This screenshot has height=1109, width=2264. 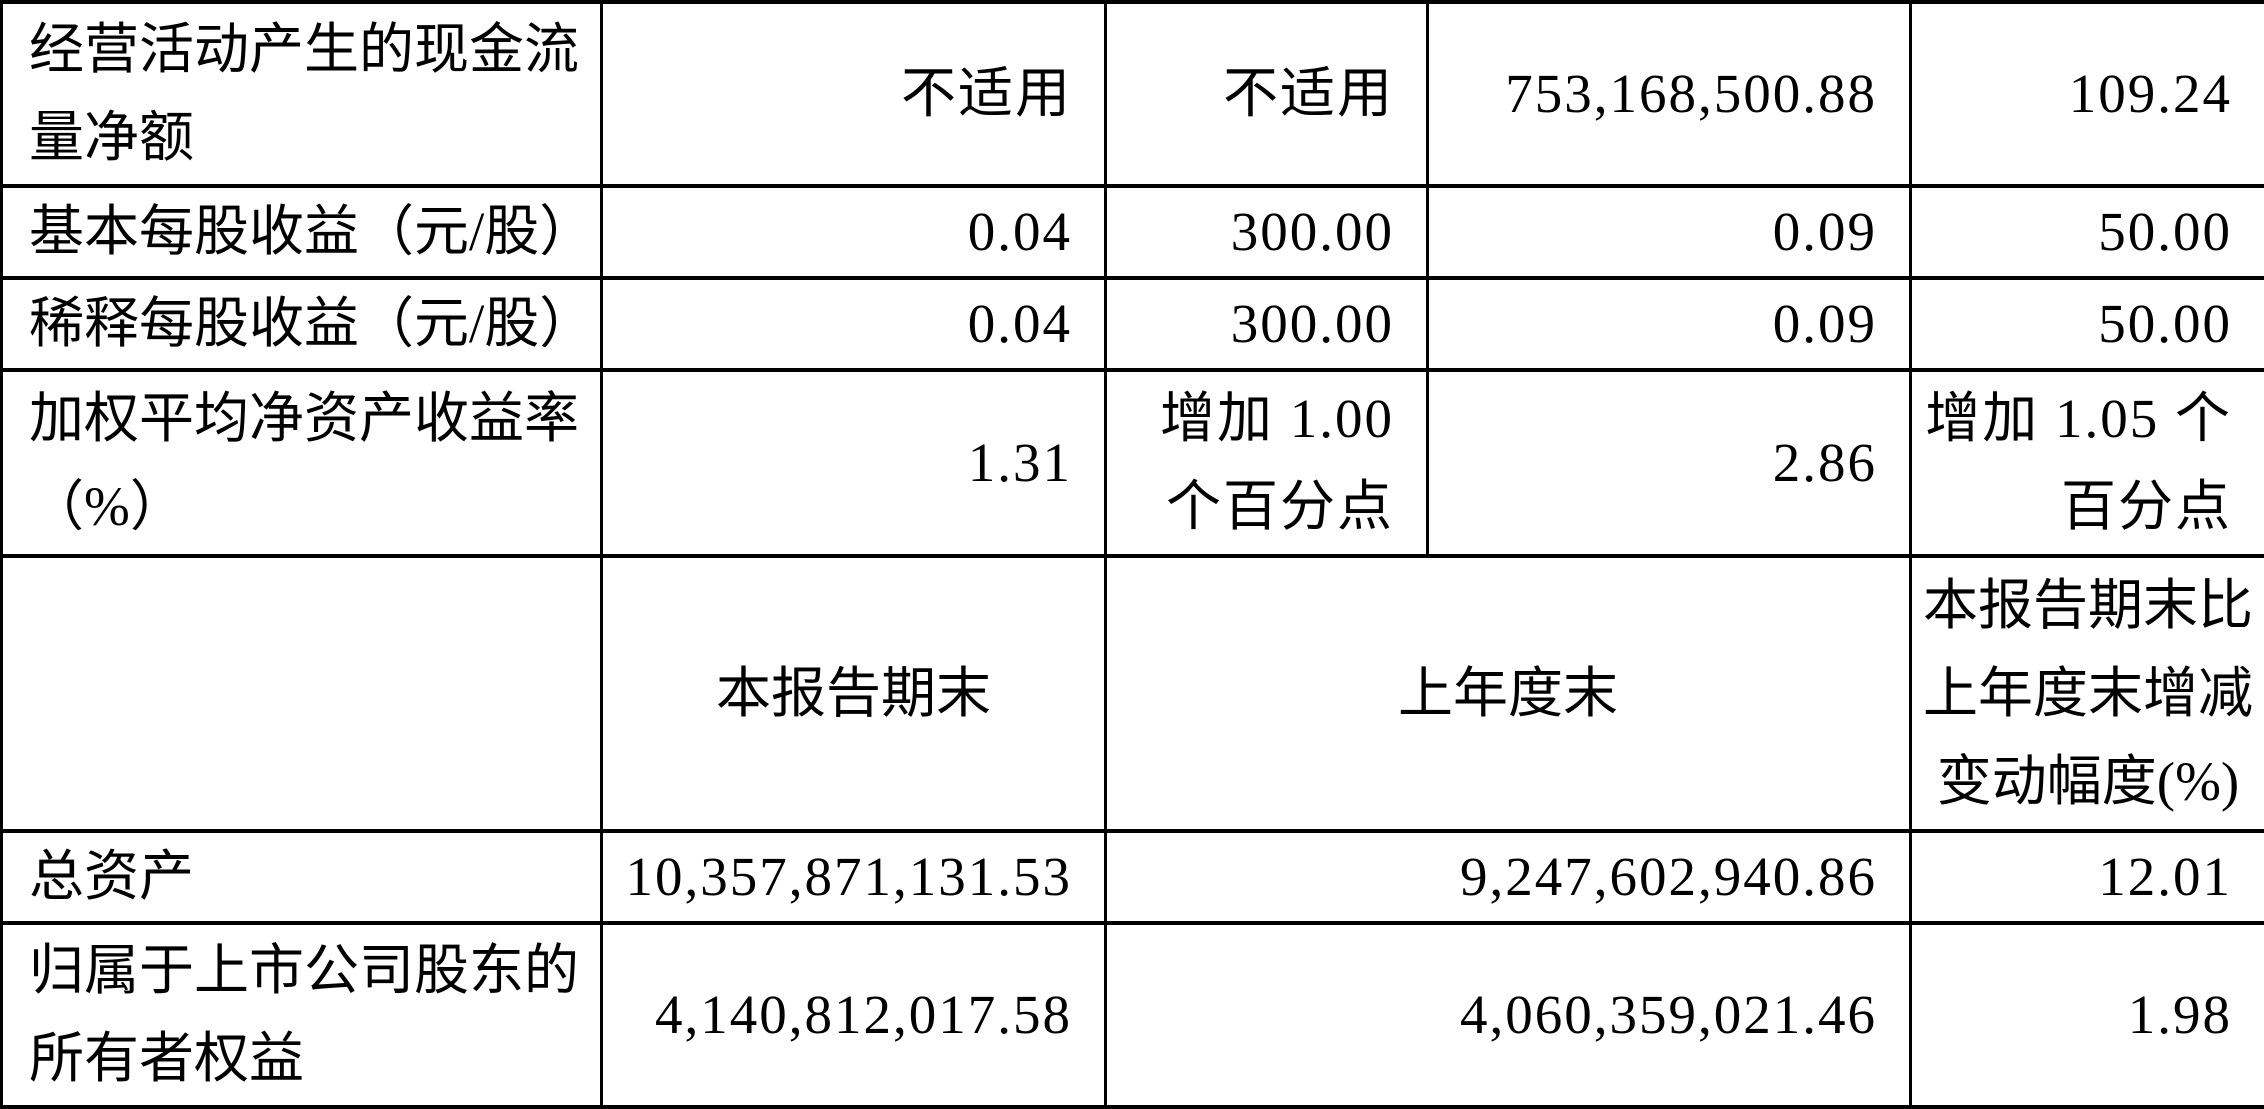 What do you see at coordinates (1508, 693) in the screenshot?
I see `column-header-prior-year-end: 上年度末` at bounding box center [1508, 693].